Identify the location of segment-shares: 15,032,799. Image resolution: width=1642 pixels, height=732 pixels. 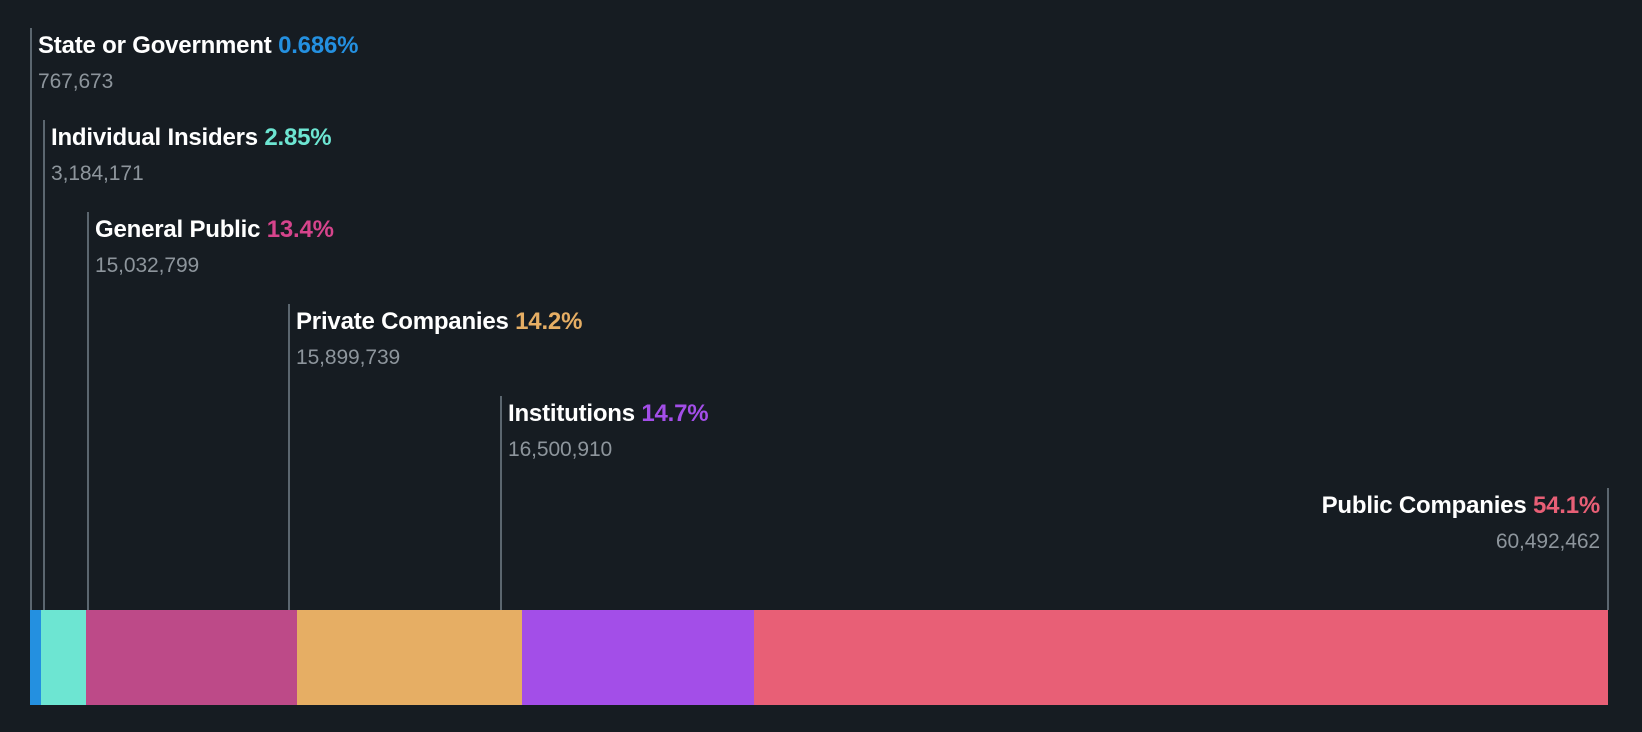
(147, 265).